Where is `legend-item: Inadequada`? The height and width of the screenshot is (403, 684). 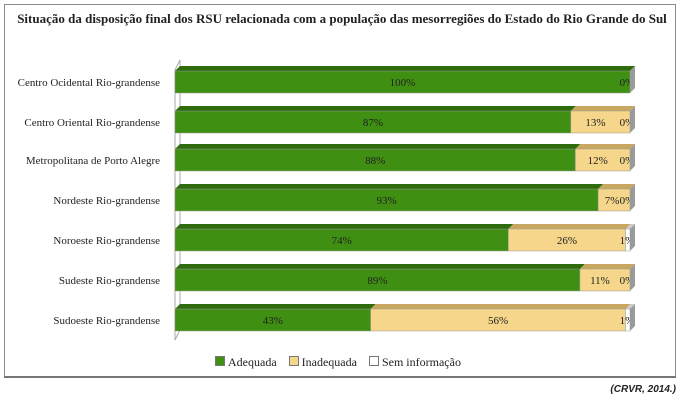 legend-item: Inadequada is located at coordinates (322, 362).